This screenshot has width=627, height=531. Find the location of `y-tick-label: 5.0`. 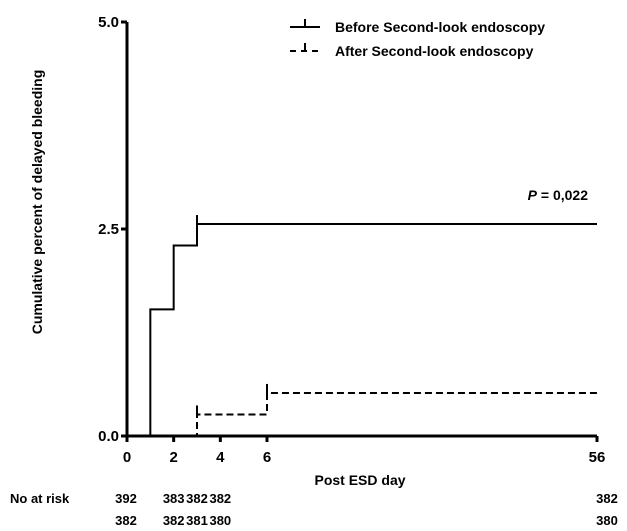

y-tick-label: 5.0 is located at coordinates (108, 22).